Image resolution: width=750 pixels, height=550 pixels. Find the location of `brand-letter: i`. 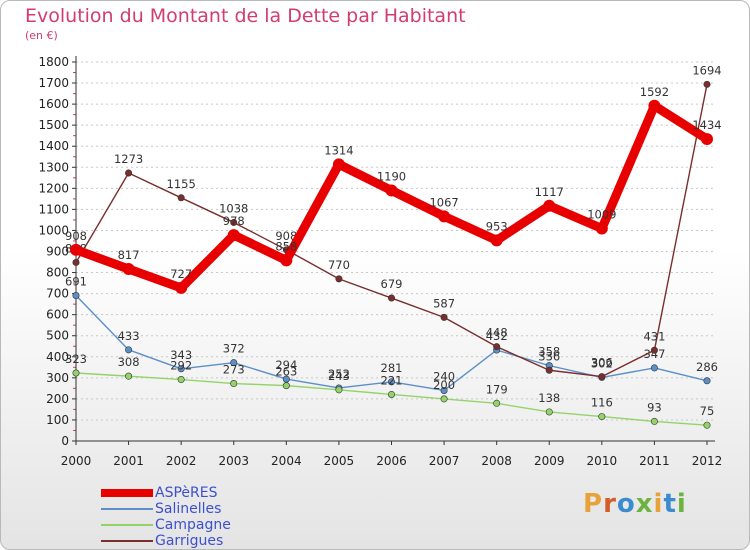

brand-letter: i is located at coordinates (658, 504).